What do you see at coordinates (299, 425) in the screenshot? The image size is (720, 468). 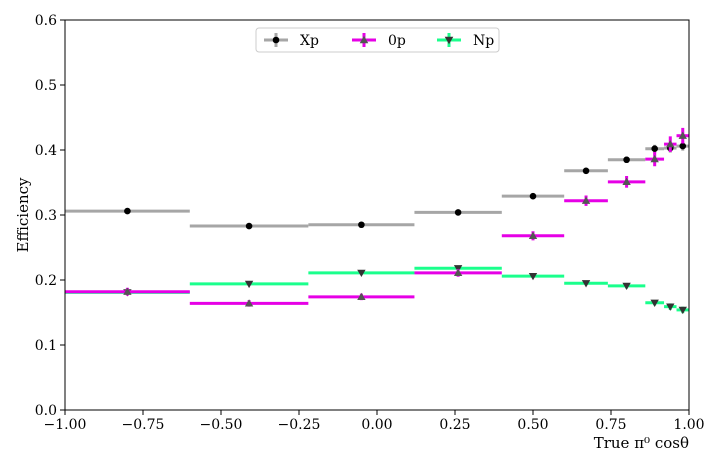 I see `x-tick-label: −0.25` at bounding box center [299, 425].